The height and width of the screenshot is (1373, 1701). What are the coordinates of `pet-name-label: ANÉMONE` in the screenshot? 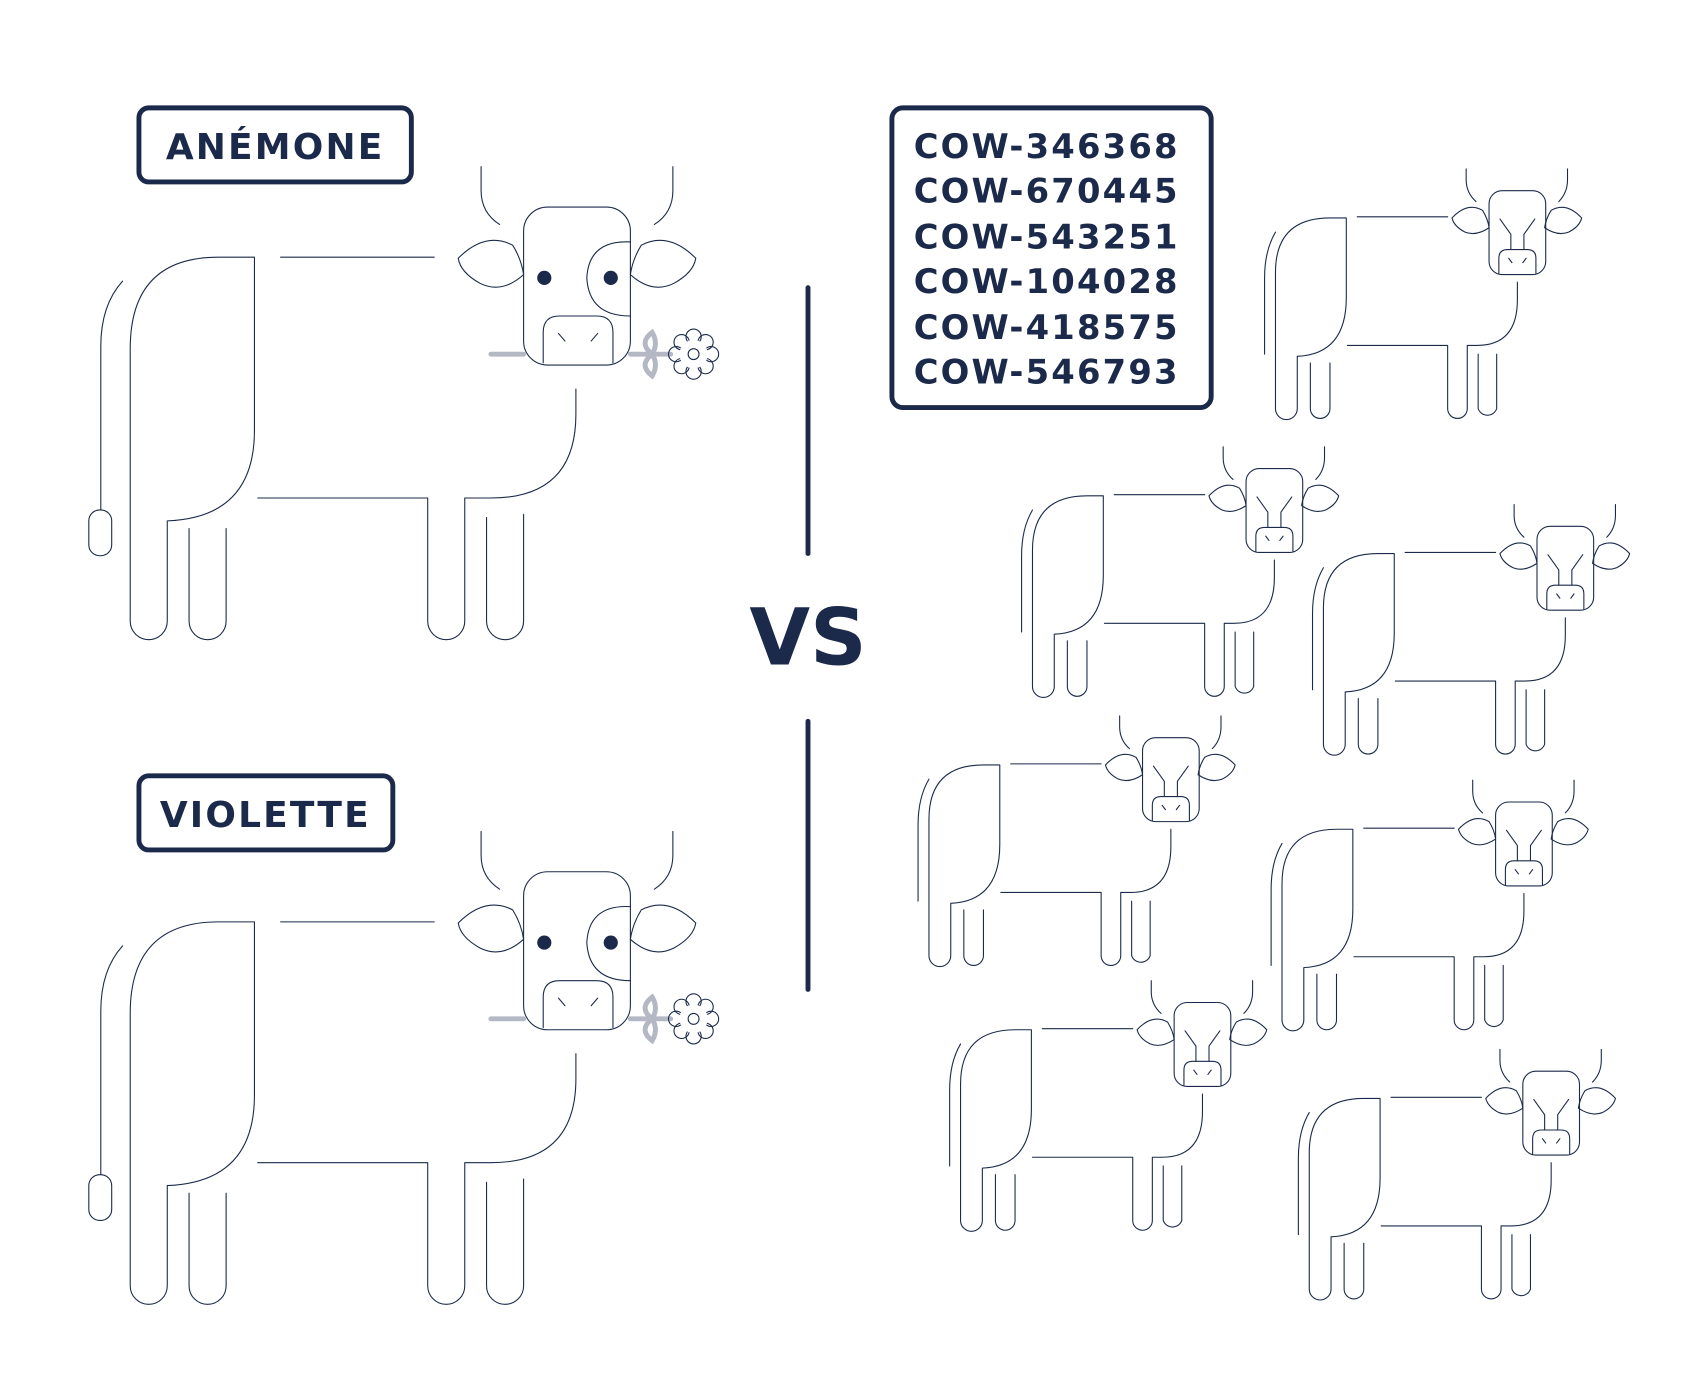 It's located at (275, 147).